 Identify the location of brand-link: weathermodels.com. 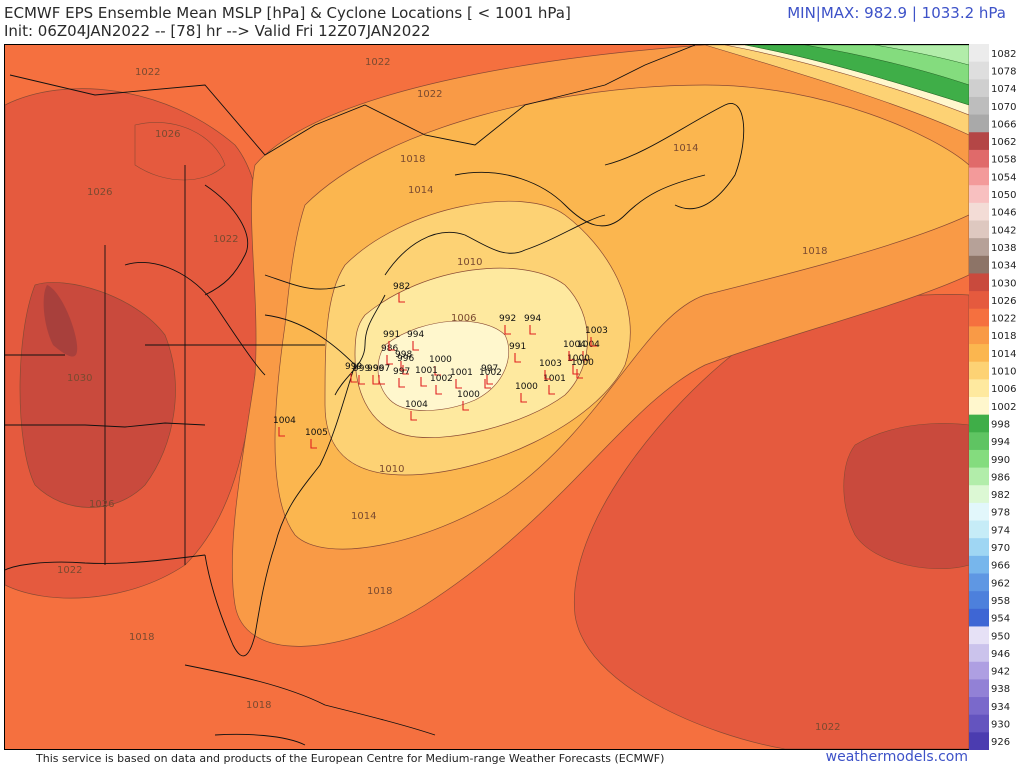
(896, 757).